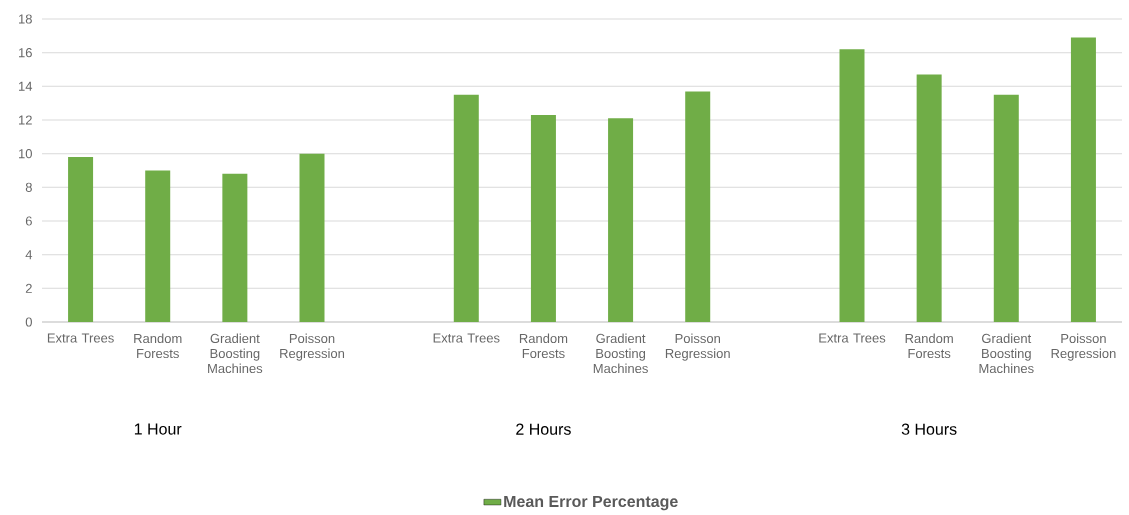  Describe the element at coordinates (591, 503) in the screenshot. I see `legend-label: Mean Error Percentage` at that location.